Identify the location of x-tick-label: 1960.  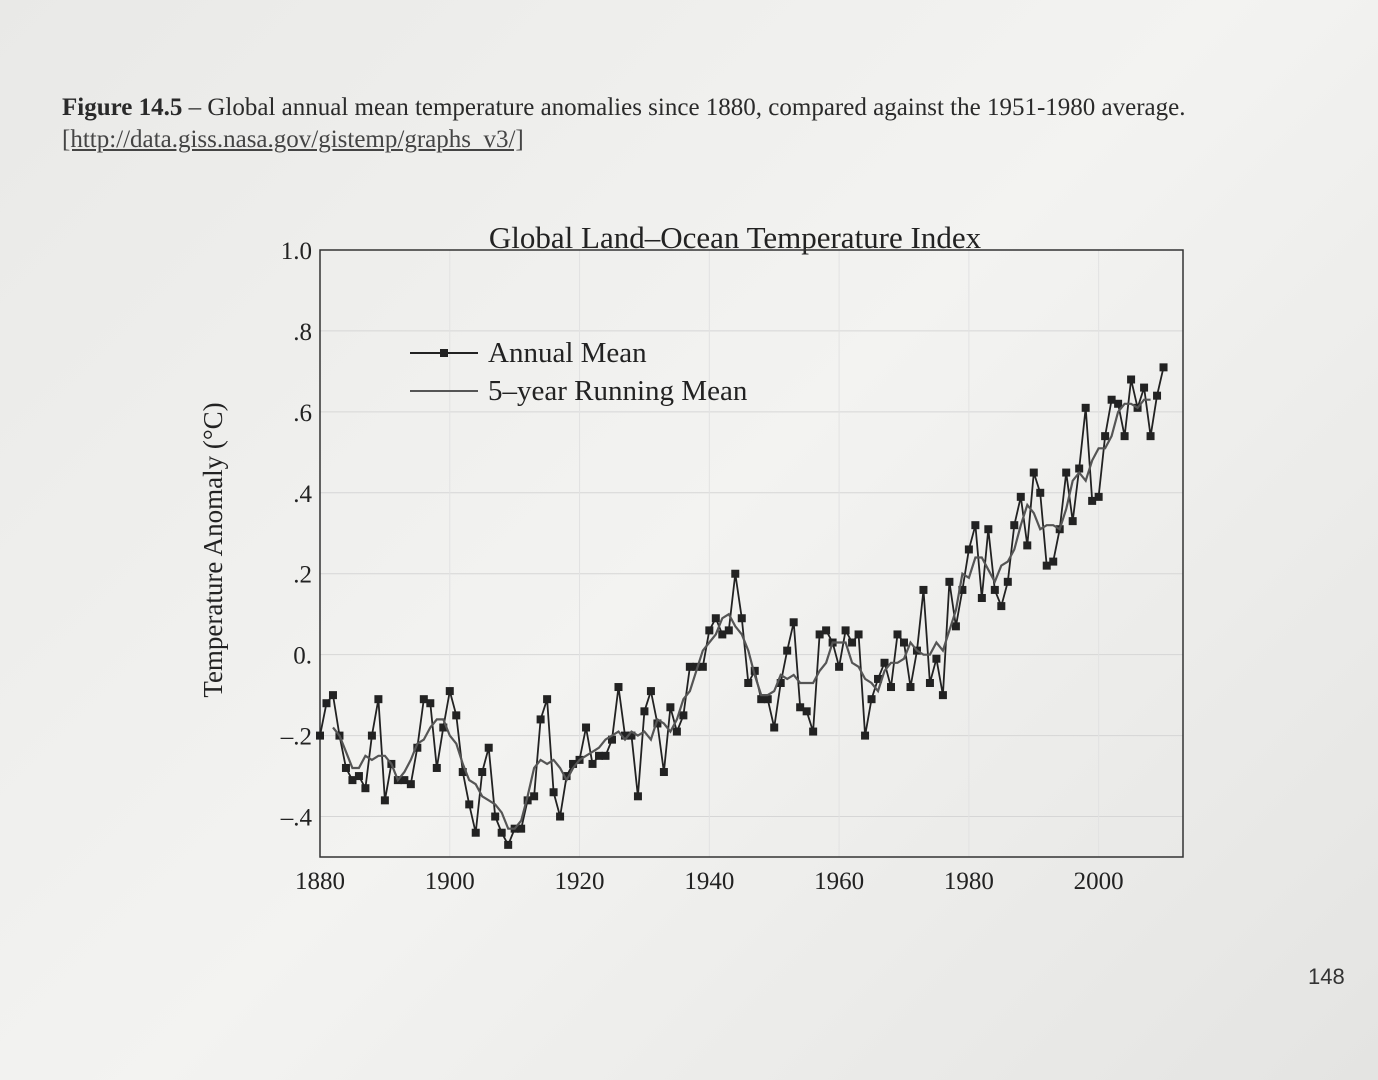
(839, 881).